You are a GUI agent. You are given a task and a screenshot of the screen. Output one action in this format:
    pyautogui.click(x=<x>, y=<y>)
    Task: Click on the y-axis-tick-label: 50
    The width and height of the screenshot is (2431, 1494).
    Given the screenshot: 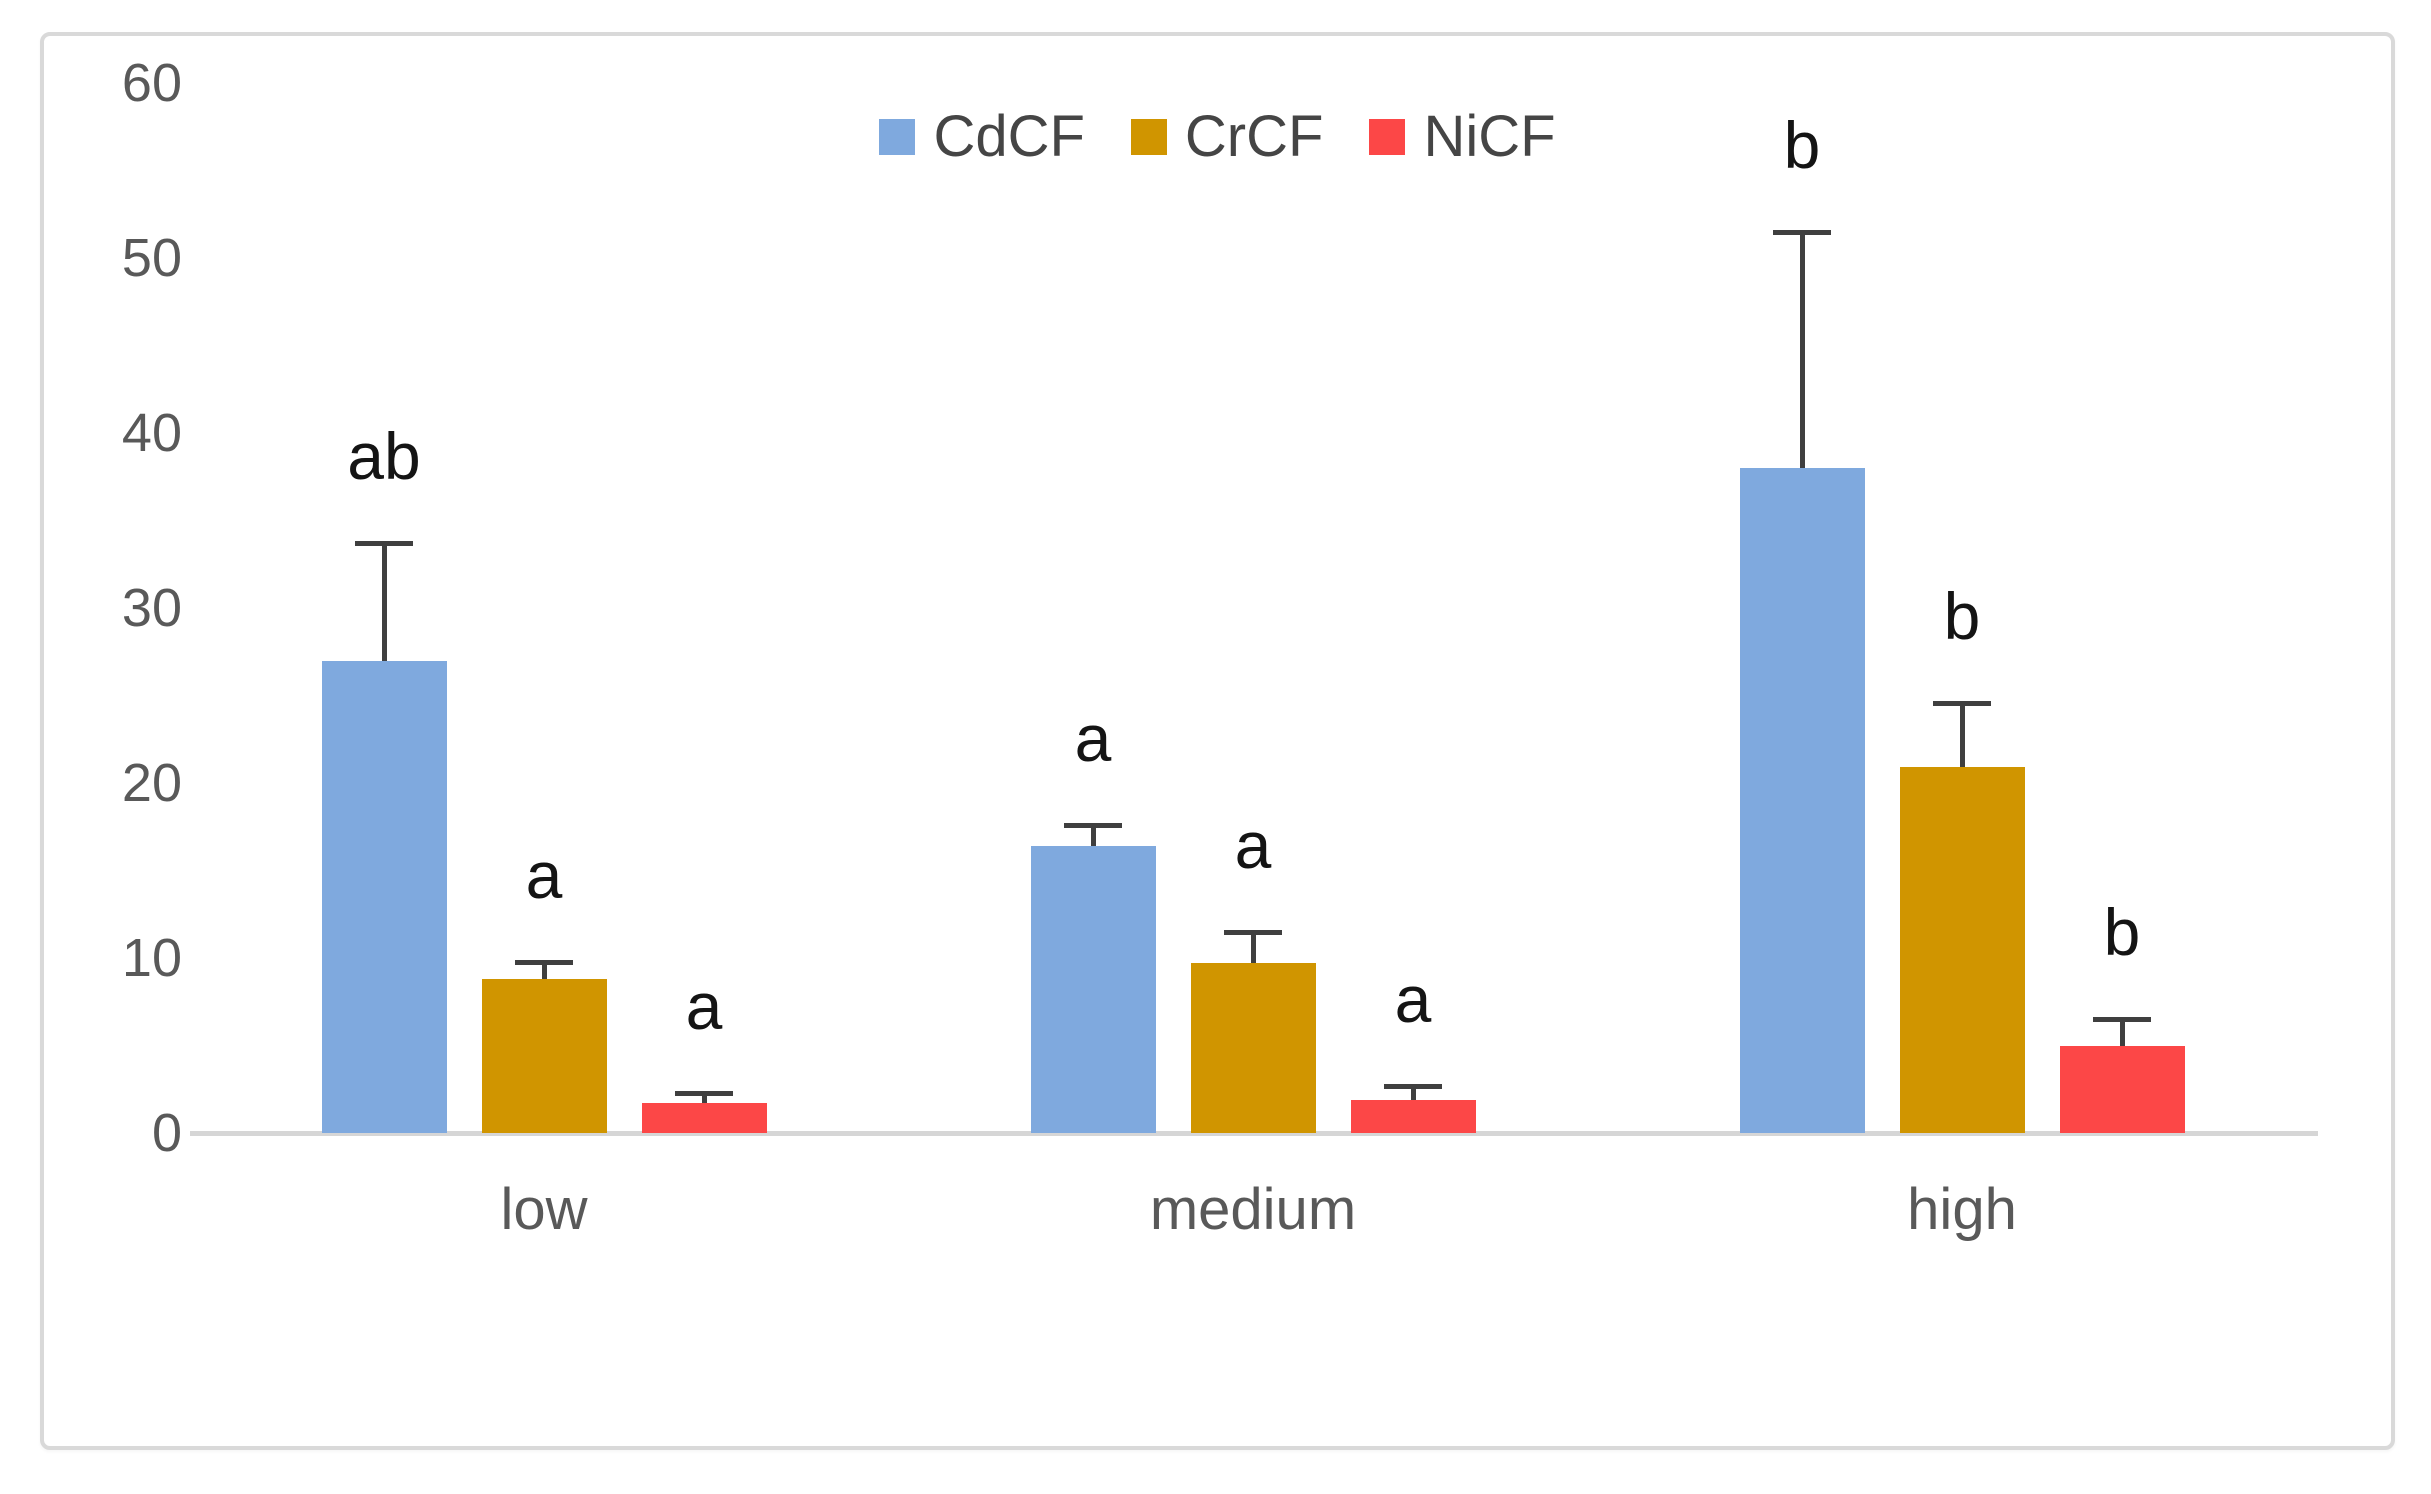 What is the action you would take?
    pyautogui.click(x=151, y=258)
    